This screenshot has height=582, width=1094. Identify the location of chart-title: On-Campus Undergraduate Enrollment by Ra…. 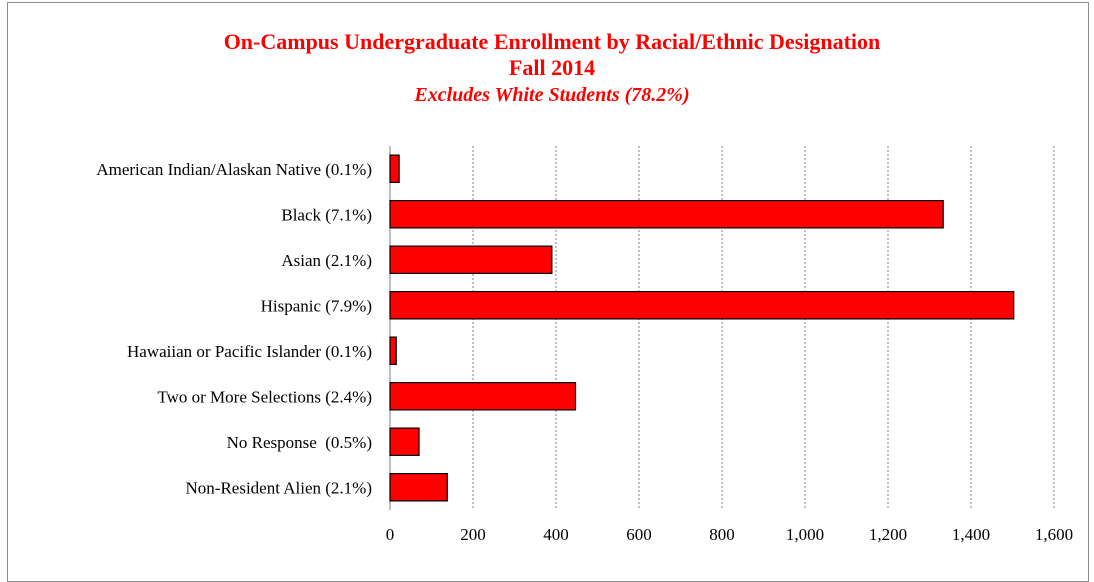
(552, 41).